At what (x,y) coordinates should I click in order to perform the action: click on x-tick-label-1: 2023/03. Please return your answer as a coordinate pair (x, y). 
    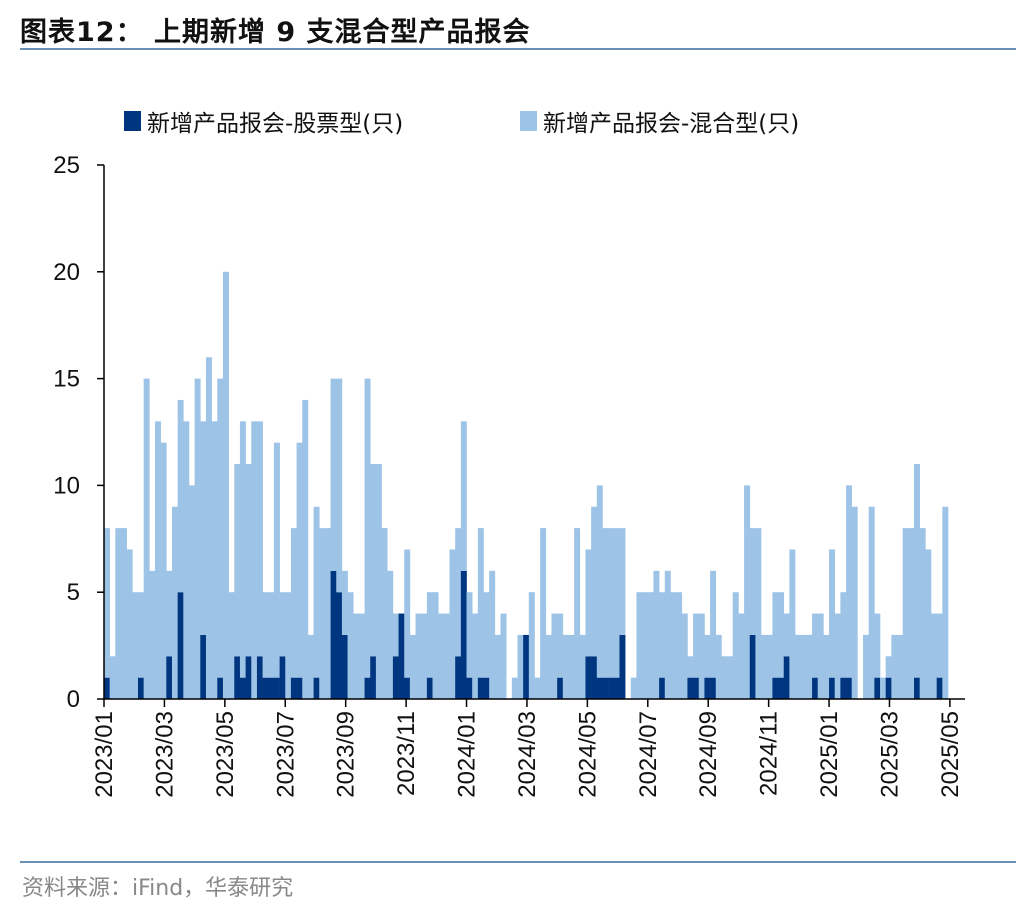
    Looking at the image, I should click on (164, 754).